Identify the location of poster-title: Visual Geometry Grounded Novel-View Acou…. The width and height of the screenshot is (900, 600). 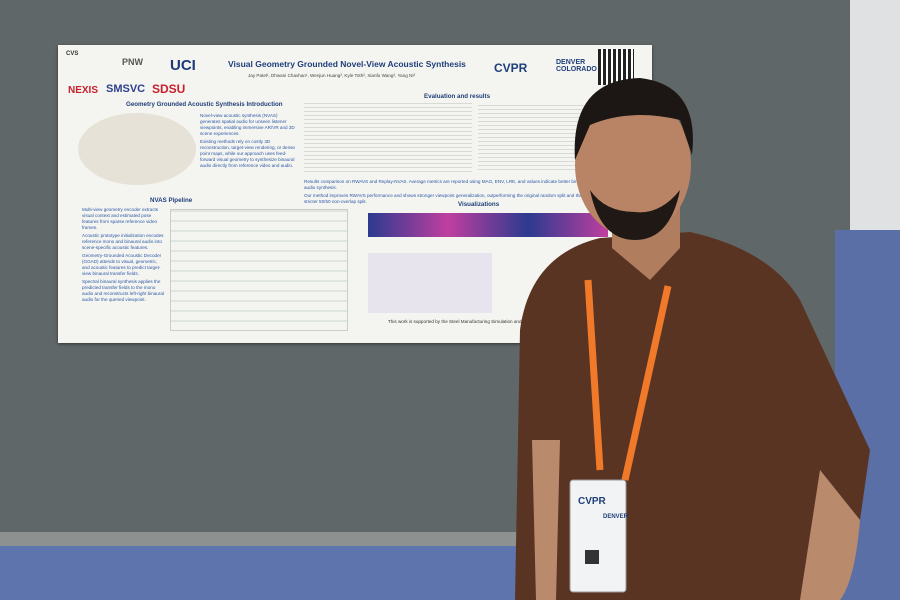
(347, 64).